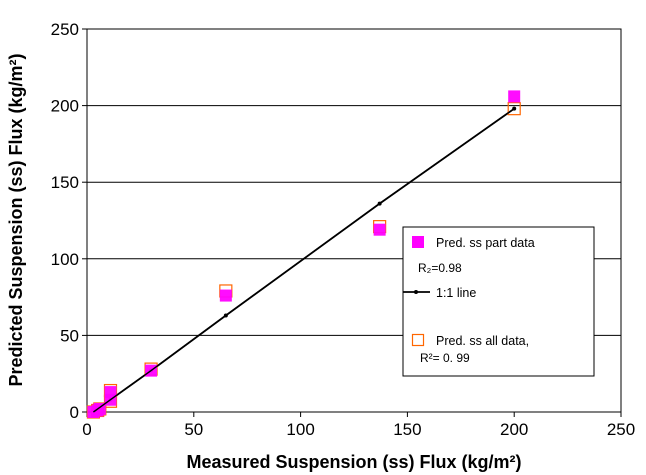  What do you see at coordinates (514, 109) in the screenshot?
I see `point-all-data` at bounding box center [514, 109].